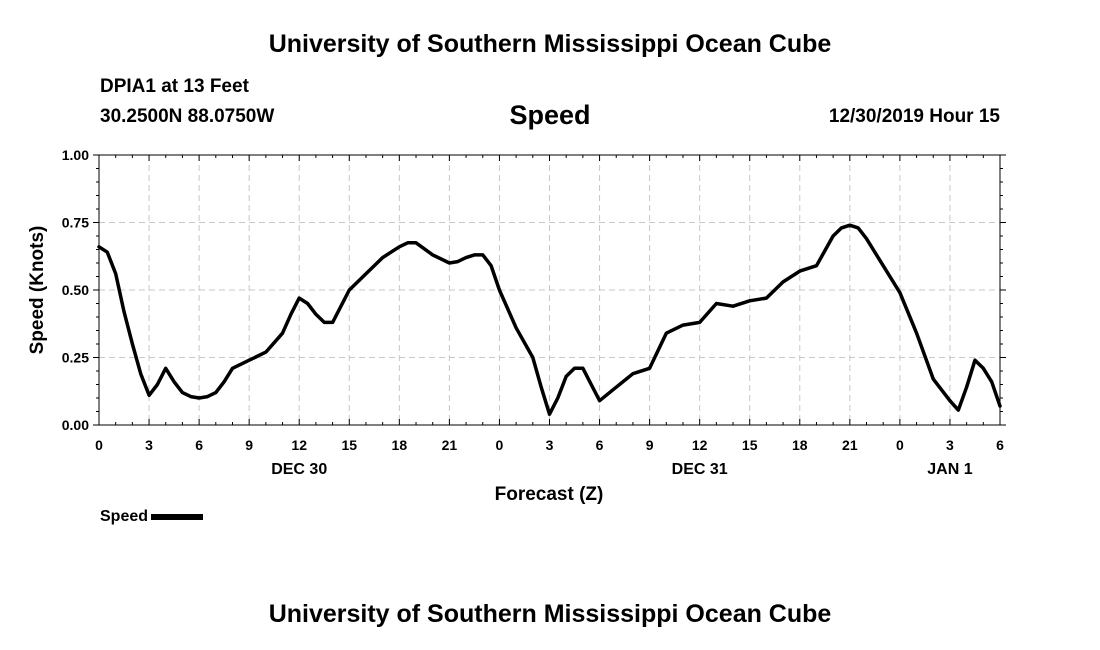 This screenshot has height=650, width=1100. Describe the element at coordinates (75, 425) in the screenshot. I see `y-tick-label: 0.00` at that location.